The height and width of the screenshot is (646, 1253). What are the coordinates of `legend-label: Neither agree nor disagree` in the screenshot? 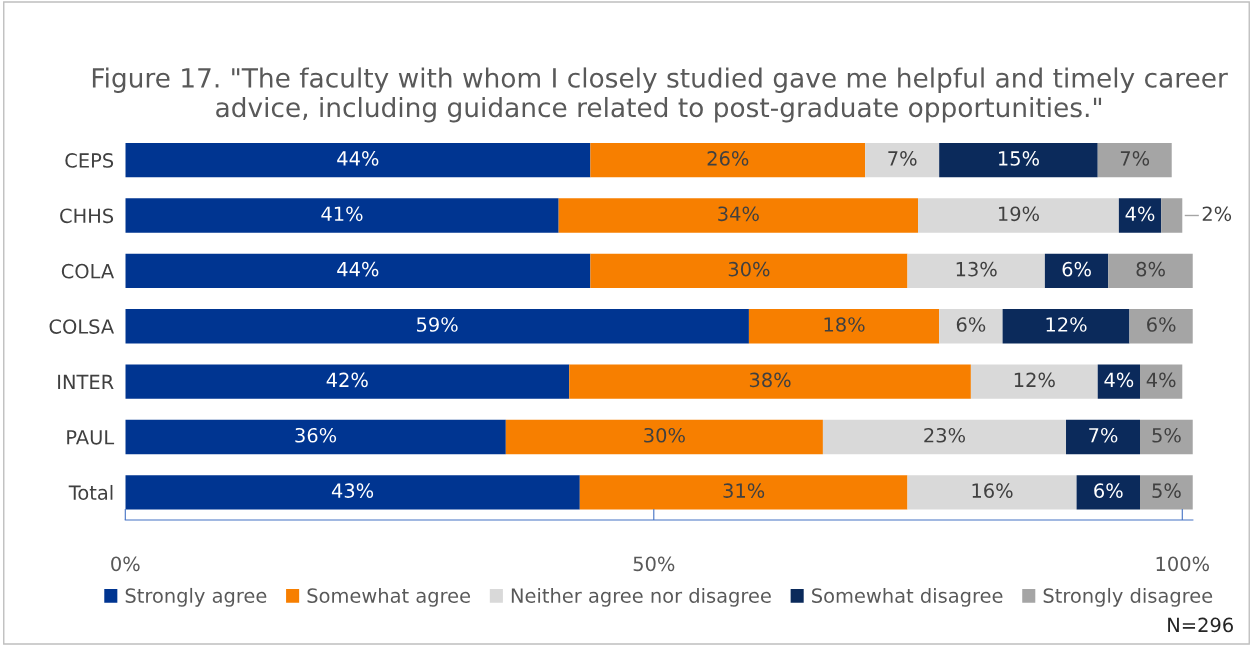 It's located at (641, 597).